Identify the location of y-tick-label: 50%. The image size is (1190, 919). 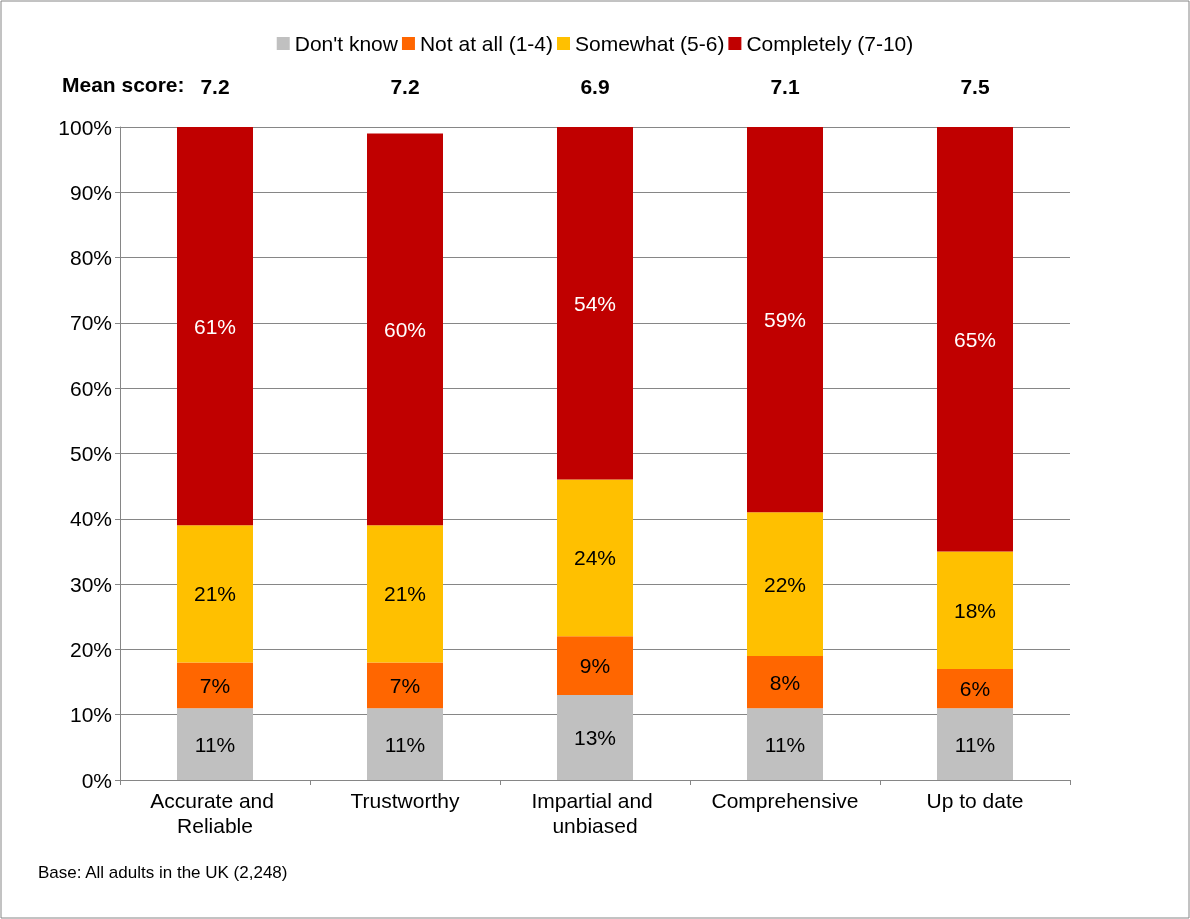
(90, 453).